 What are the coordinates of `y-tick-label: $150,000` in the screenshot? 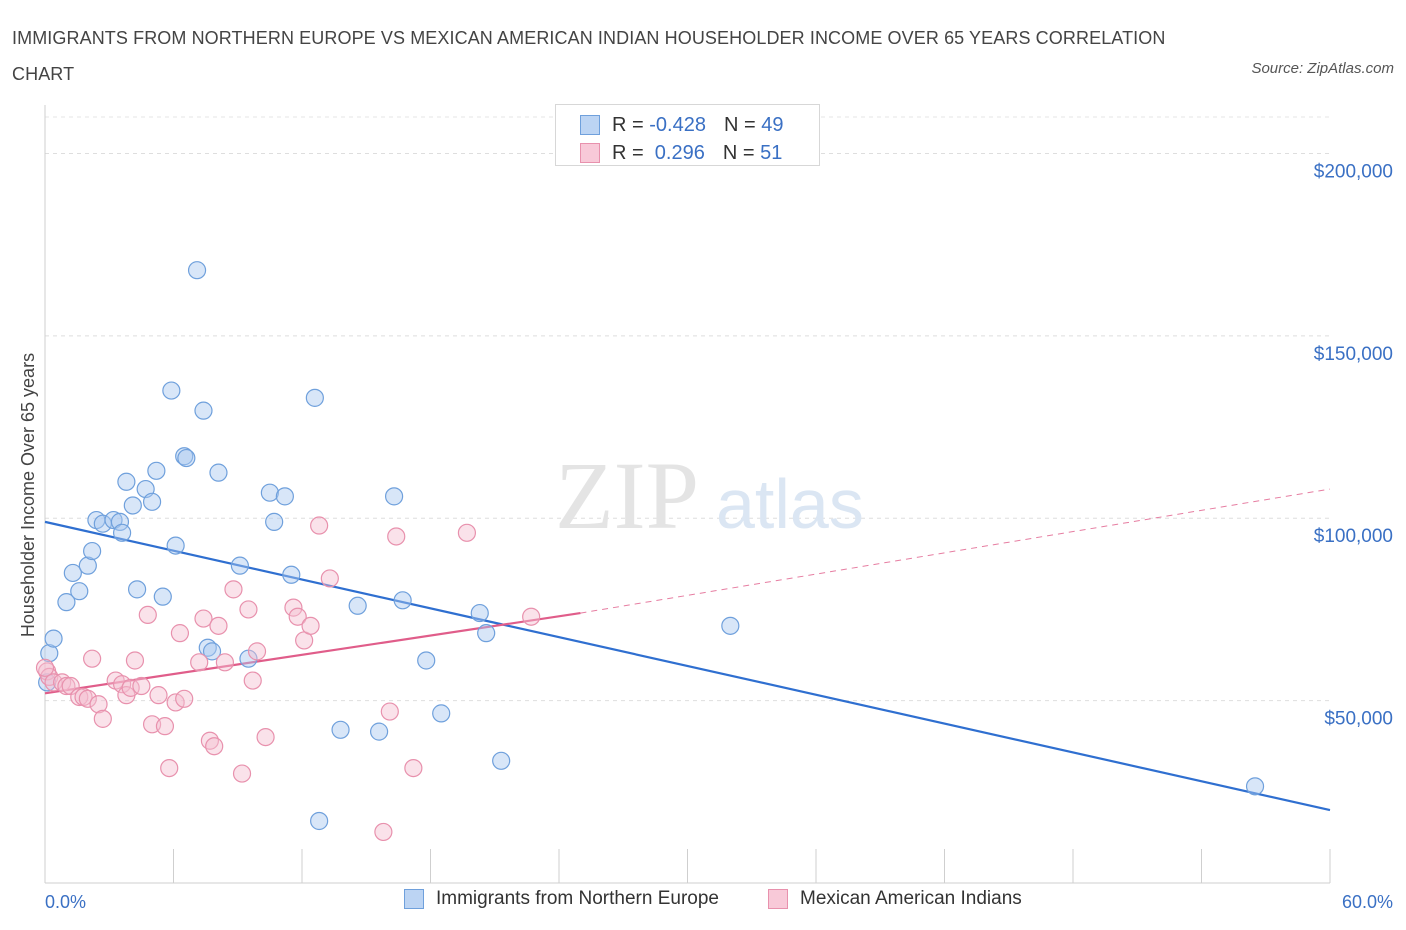 It's located at (1353, 354).